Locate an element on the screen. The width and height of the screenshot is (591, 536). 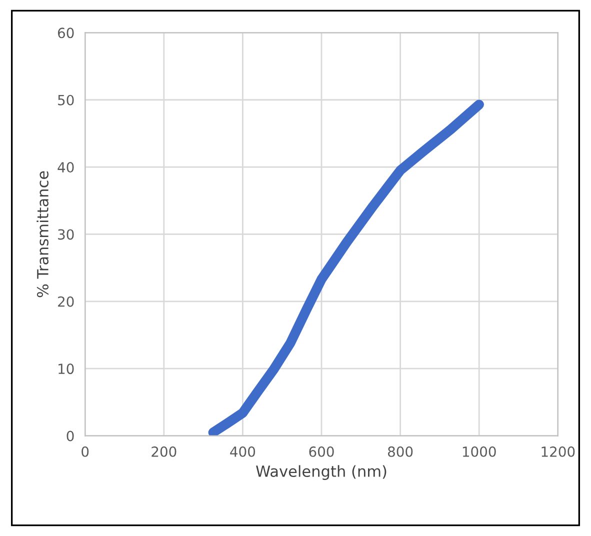
y-axis-title: % Transmittance is located at coordinates (42, 234).